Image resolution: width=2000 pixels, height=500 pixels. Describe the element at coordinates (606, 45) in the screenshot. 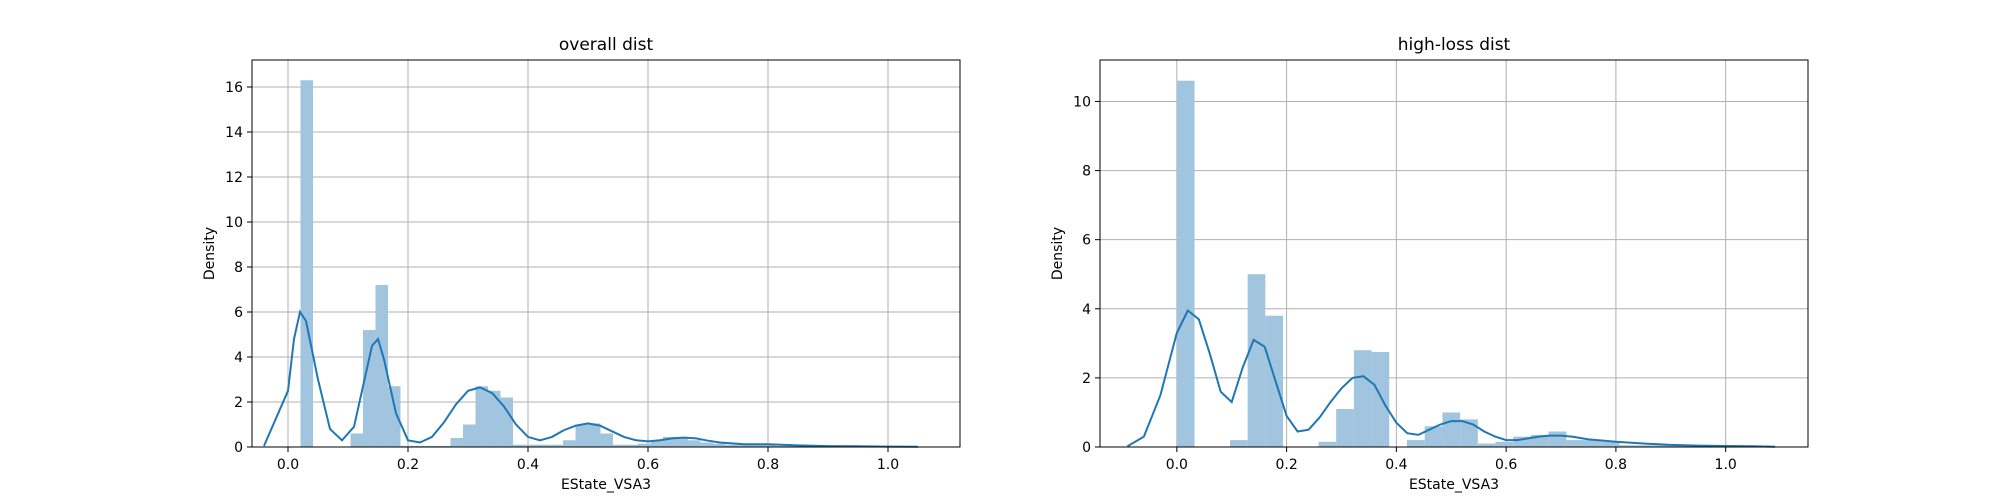

I see `chart-title: overall dist` at that location.